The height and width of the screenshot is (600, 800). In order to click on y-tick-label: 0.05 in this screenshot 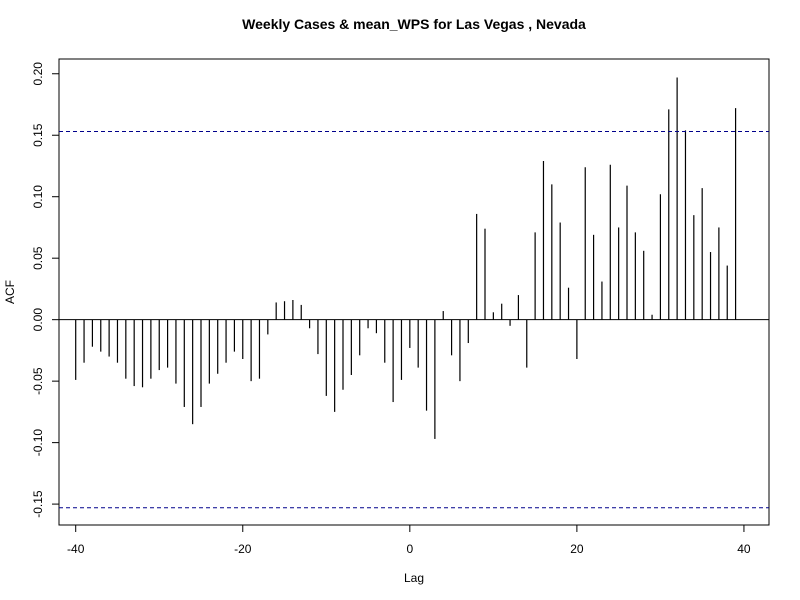, I will do `click(38, 258)`.